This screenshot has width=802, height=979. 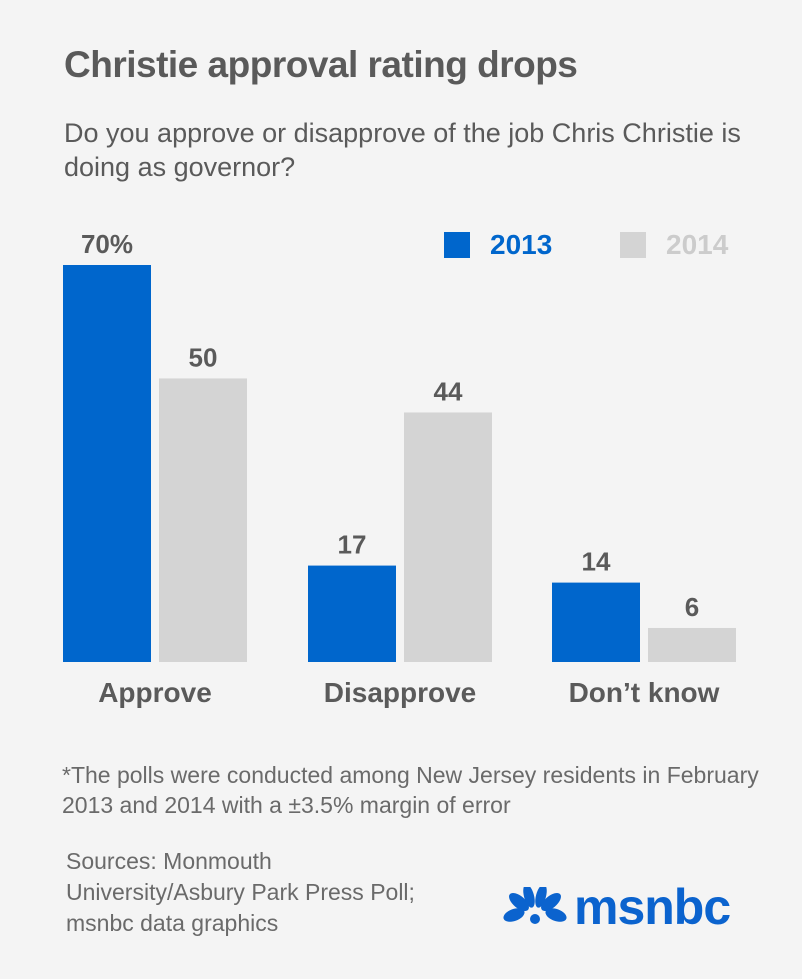 I want to click on data-label-2013-1: 17, so click(x=352, y=545).